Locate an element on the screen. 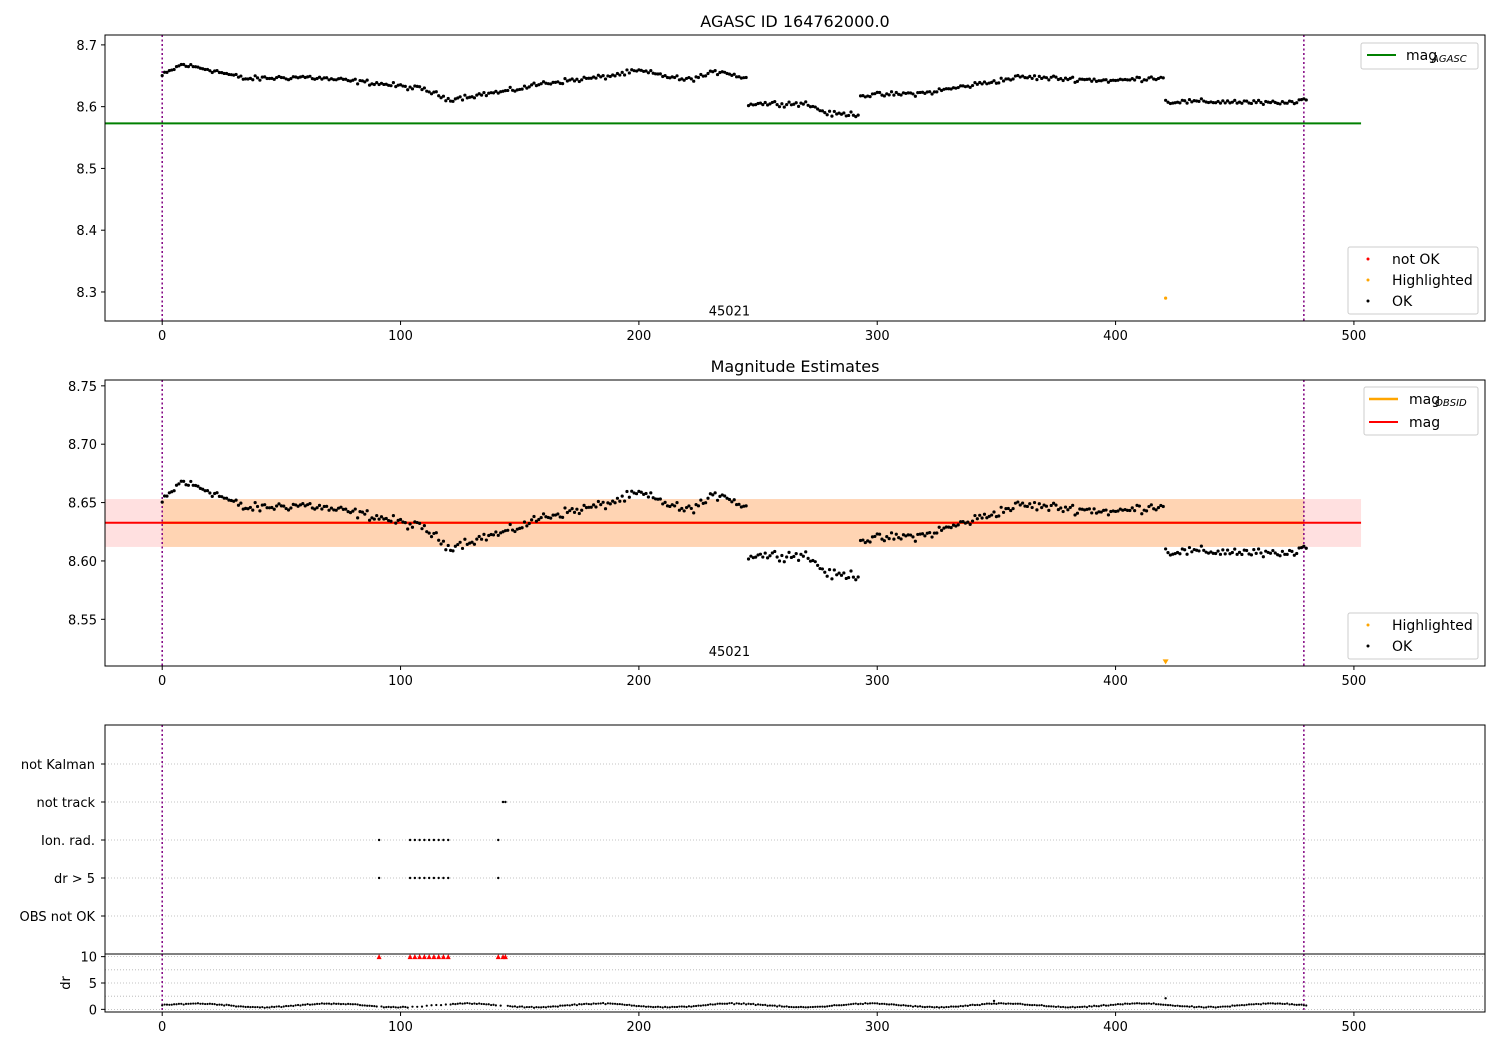 This screenshot has width=1500, height=1050. y-tick-label: 8.4 is located at coordinates (86, 231).